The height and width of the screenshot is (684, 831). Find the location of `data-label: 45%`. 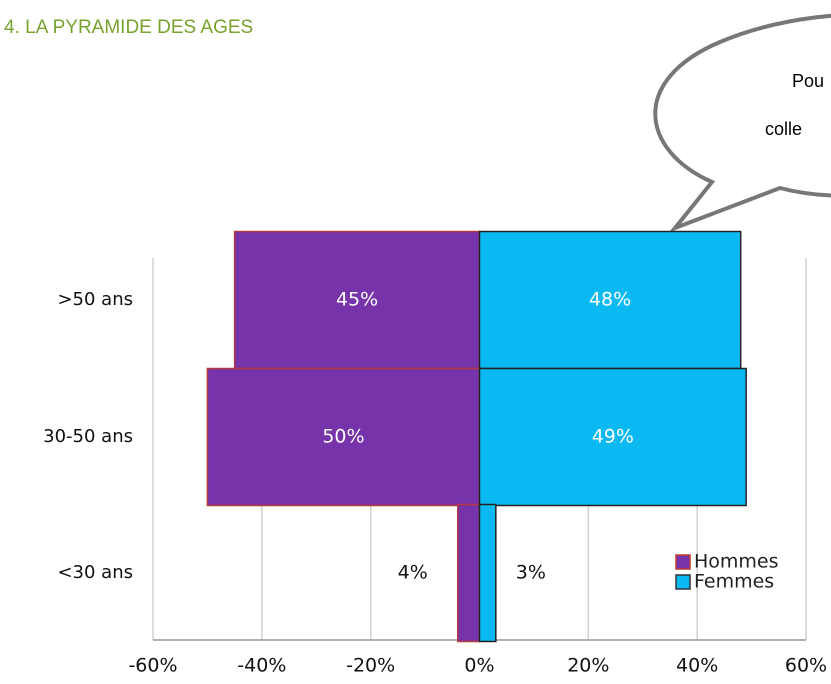

data-label: 45% is located at coordinates (357, 300).